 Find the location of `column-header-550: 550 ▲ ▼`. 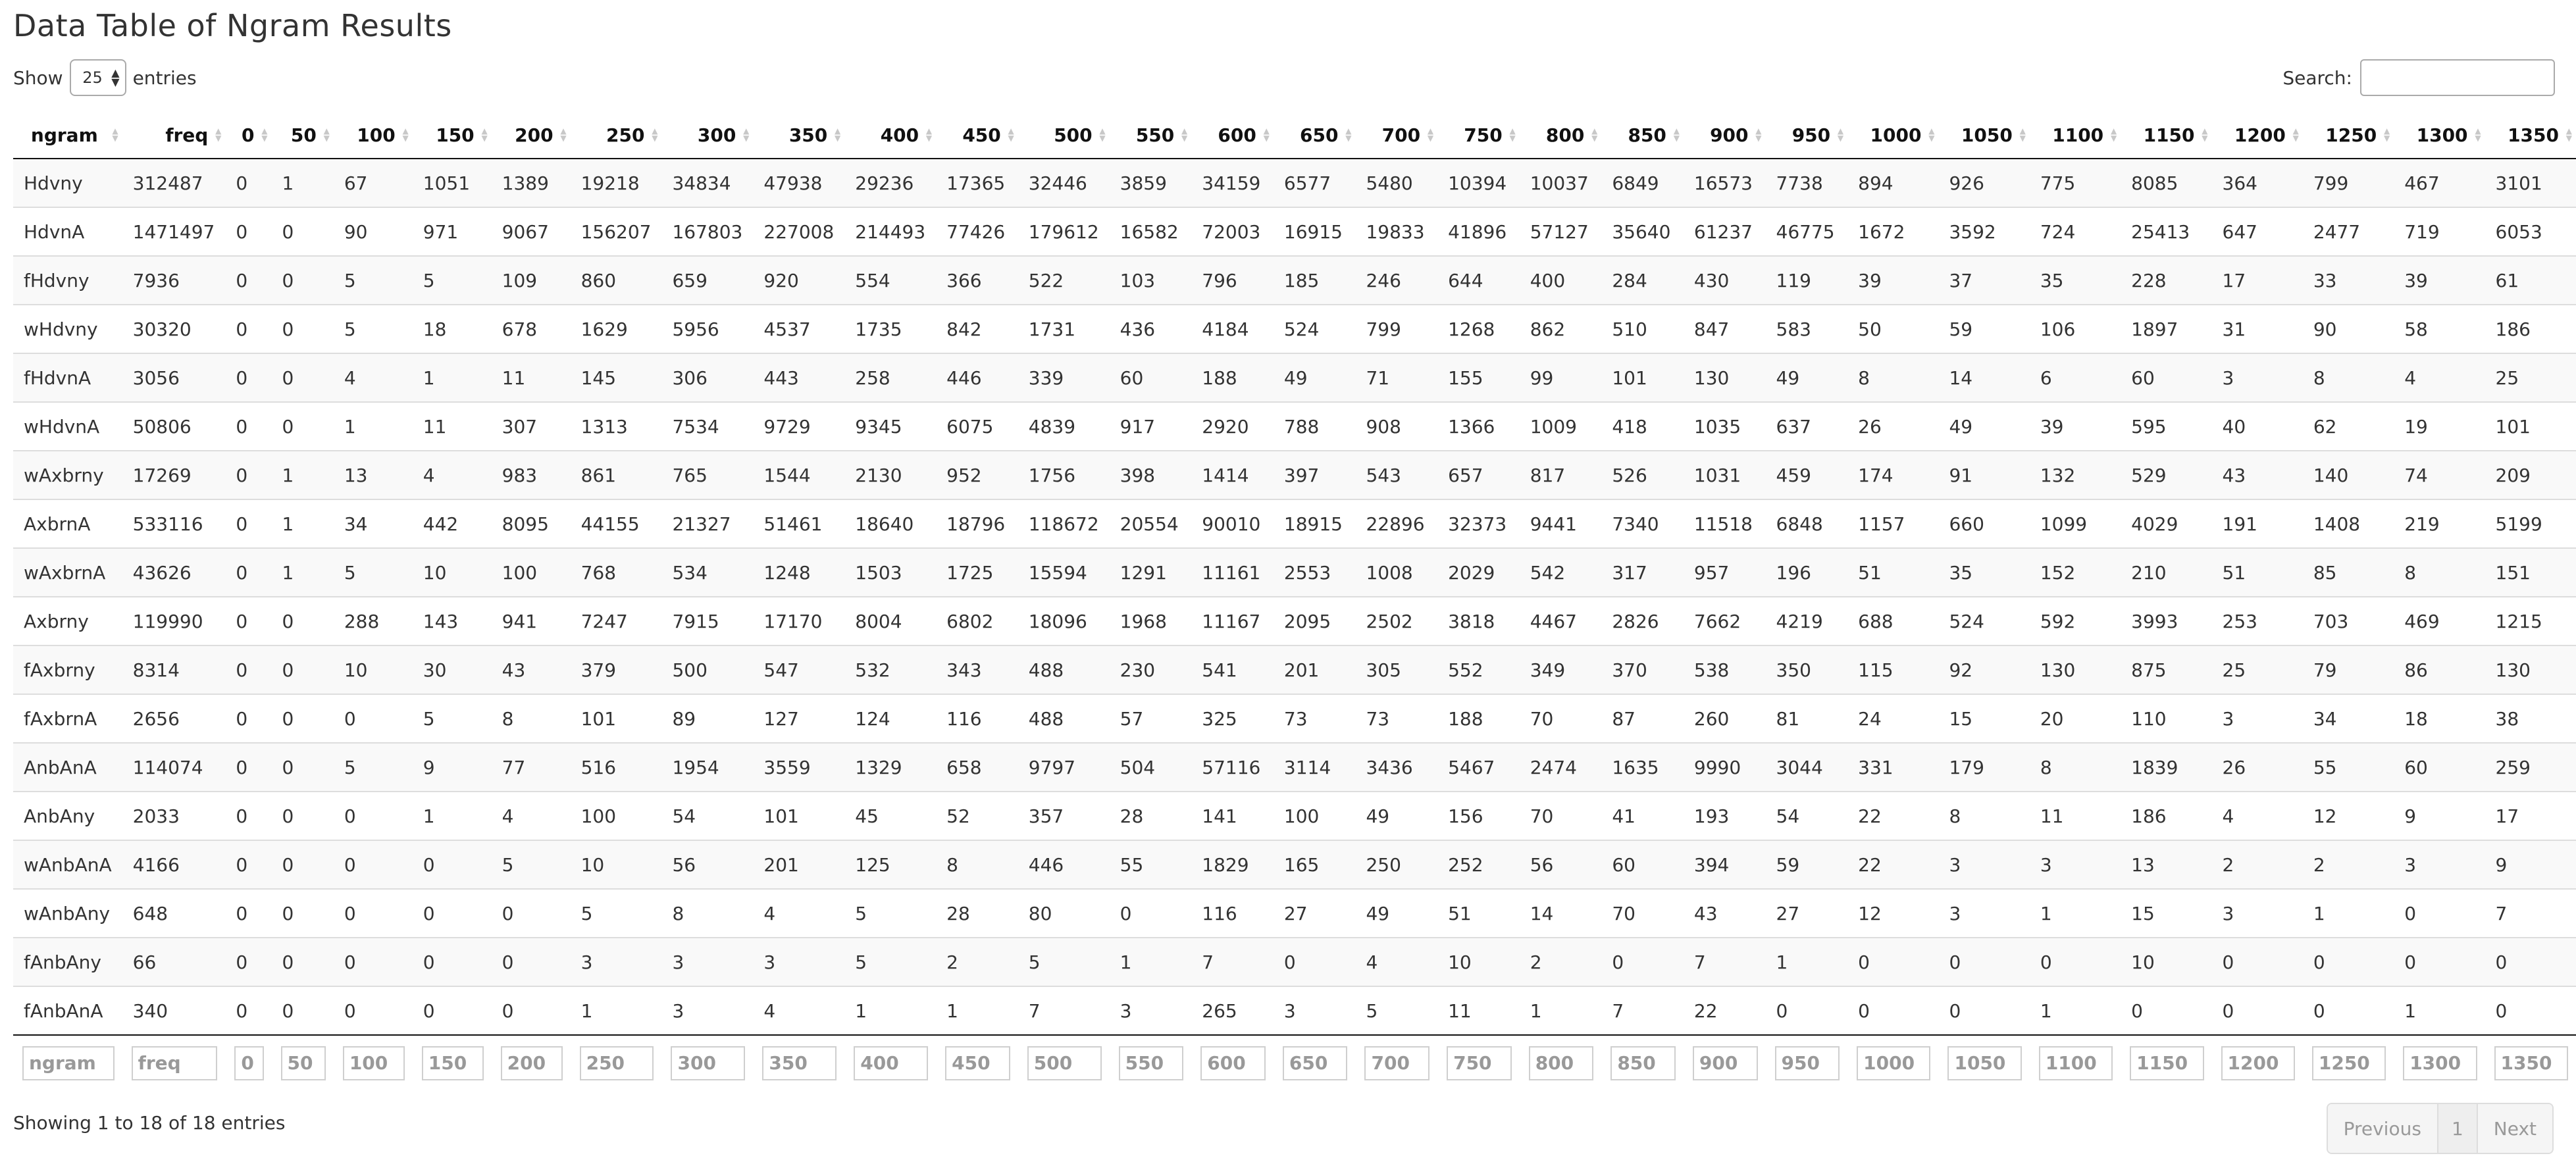

column-header-550: 550 ▲ ▼ is located at coordinates (1150, 135).